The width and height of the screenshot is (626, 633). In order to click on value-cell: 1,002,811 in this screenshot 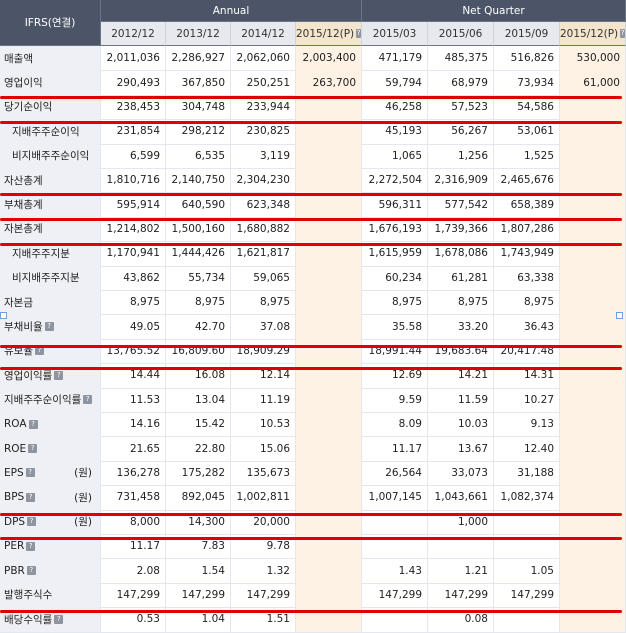, I will do `click(263, 497)`.